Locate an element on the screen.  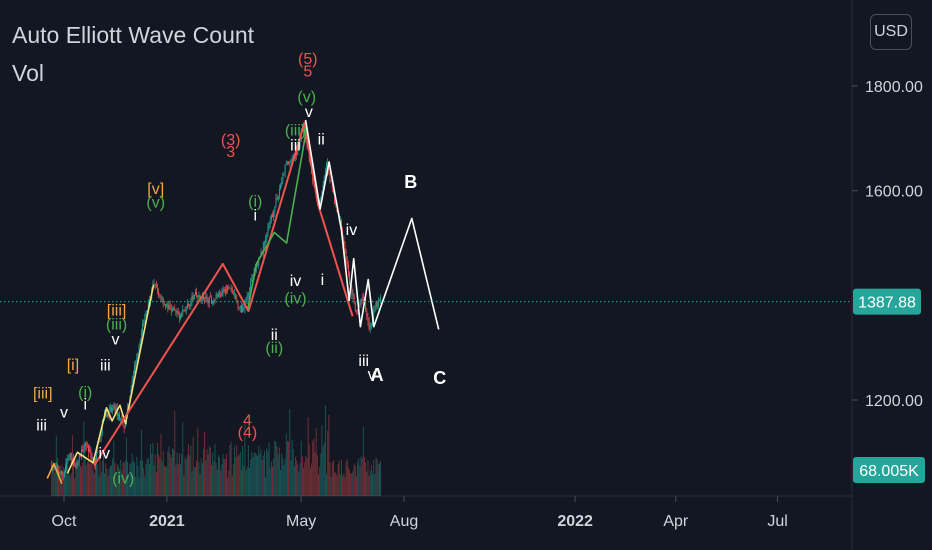
wave-label: v is located at coordinates (372, 375).